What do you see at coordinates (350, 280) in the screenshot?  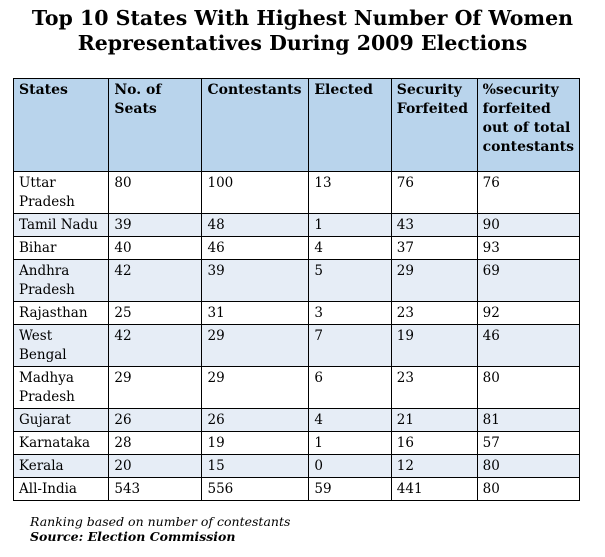 I see `value-cell: 5` at bounding box center [350, 280].